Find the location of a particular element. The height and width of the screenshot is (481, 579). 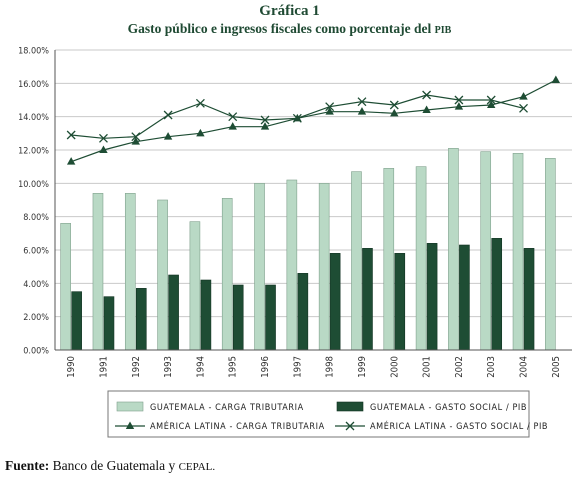

x-tick-label: 1994 is located at coordinates (200, 367).